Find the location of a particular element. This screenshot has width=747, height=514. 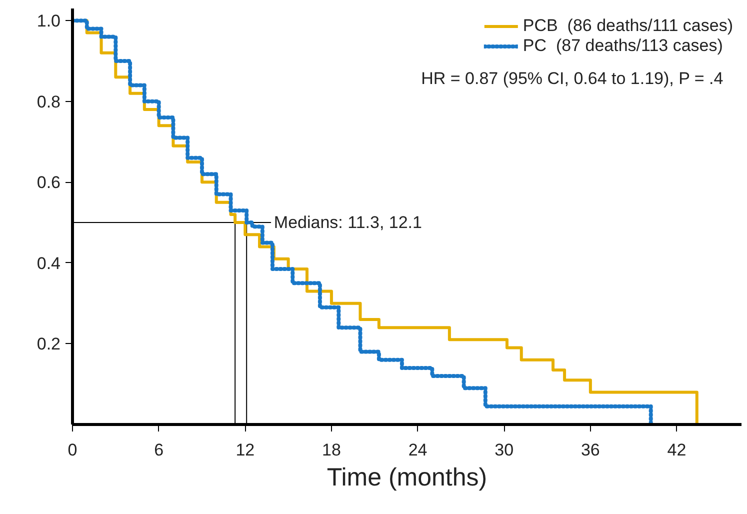

y-tick-label: 0.8 is located at coordinates (48, 102).